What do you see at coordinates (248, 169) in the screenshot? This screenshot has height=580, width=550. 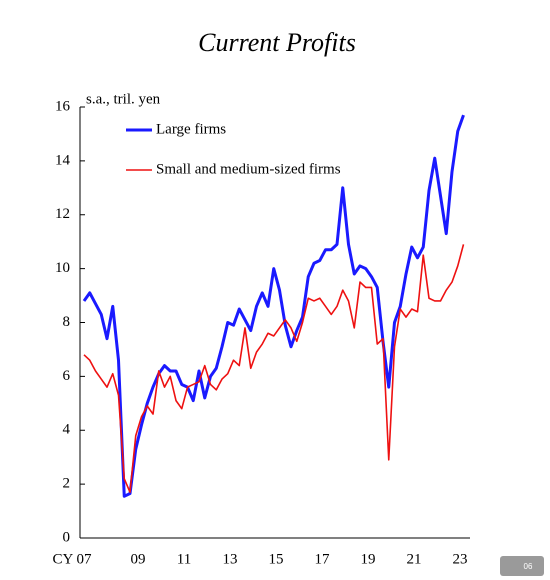 I see `legend-label: Small and medium-sized firms` at bounding box center [248, 169].